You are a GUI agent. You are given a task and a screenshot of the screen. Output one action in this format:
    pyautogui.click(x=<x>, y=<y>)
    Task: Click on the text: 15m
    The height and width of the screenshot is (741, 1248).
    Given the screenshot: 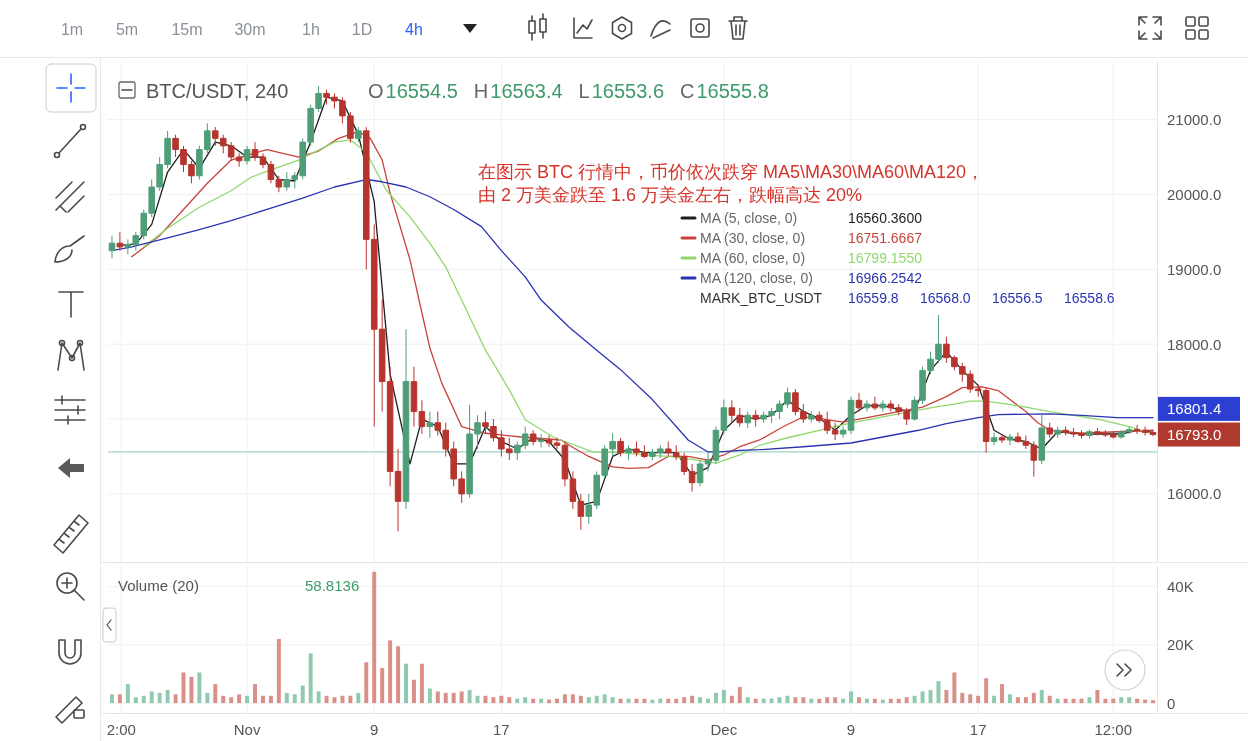 What is the action you would take?
    pyautogui.click(x=187, y=29)
    